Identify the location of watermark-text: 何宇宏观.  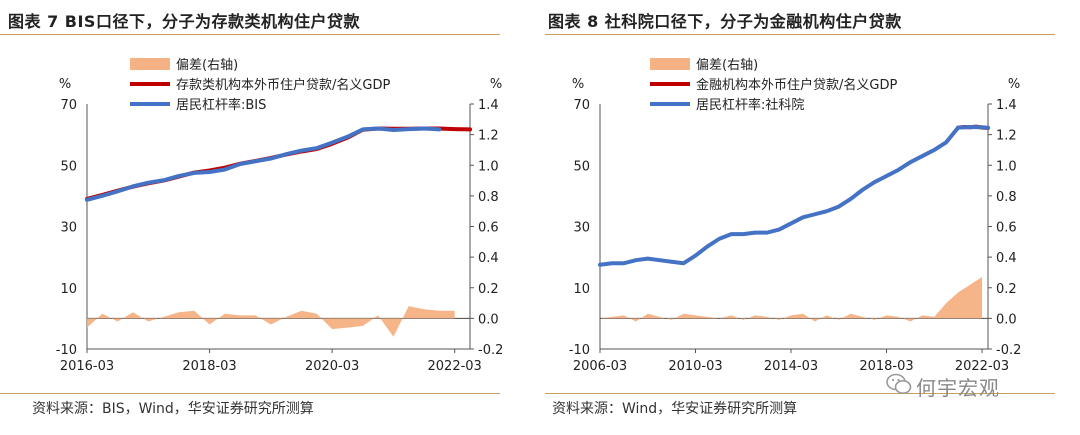
(958, 388).